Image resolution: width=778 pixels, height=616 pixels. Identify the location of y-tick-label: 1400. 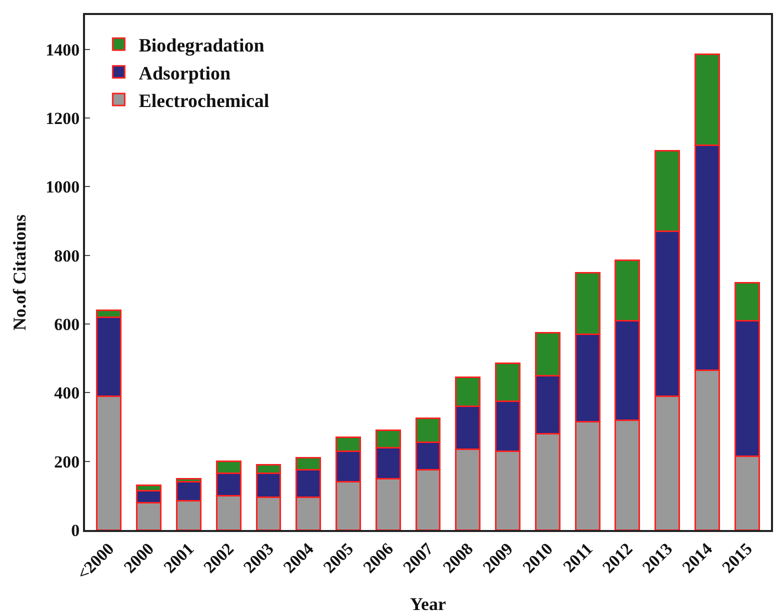
(63, 50).